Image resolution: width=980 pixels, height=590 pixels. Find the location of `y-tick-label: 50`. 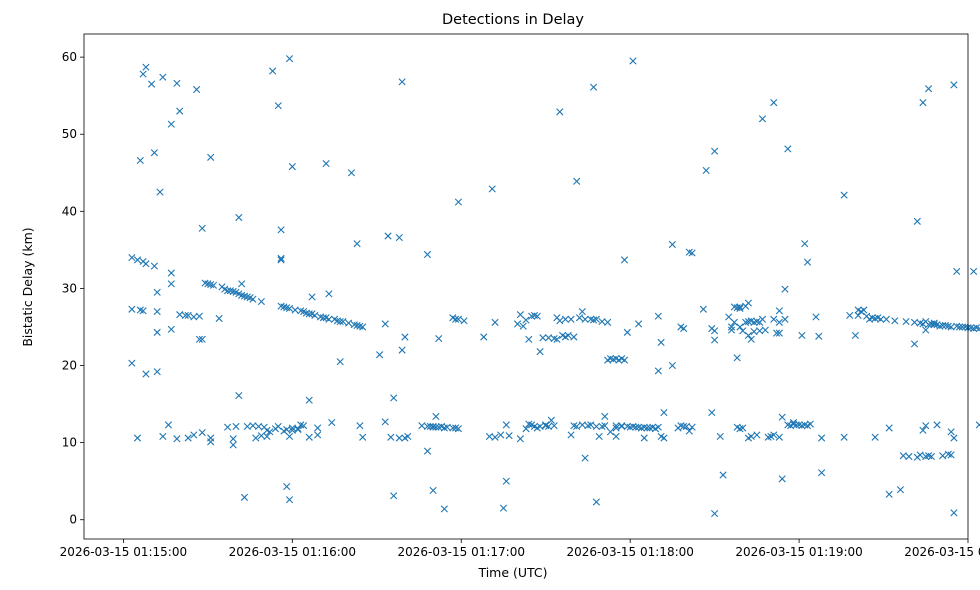

y-tick-label: 50 is located at coordinates (69, 134).